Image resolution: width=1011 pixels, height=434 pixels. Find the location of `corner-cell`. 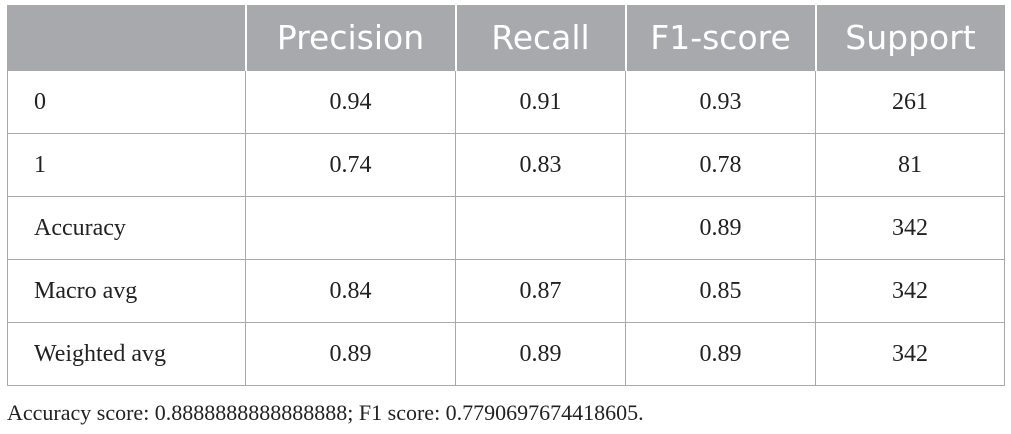

corner-cell is located at coordinates (126, 38).